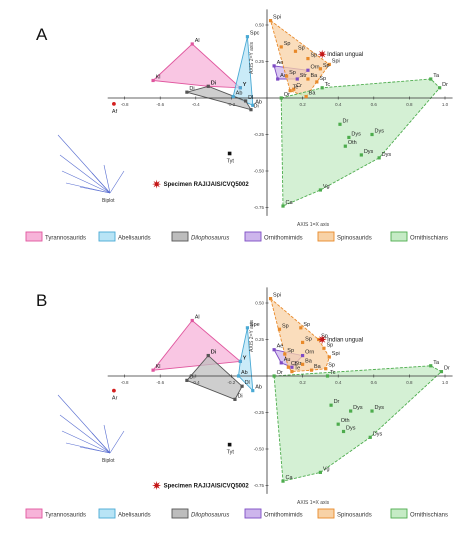  I want to click on point-label: Te, so click(297, 369).